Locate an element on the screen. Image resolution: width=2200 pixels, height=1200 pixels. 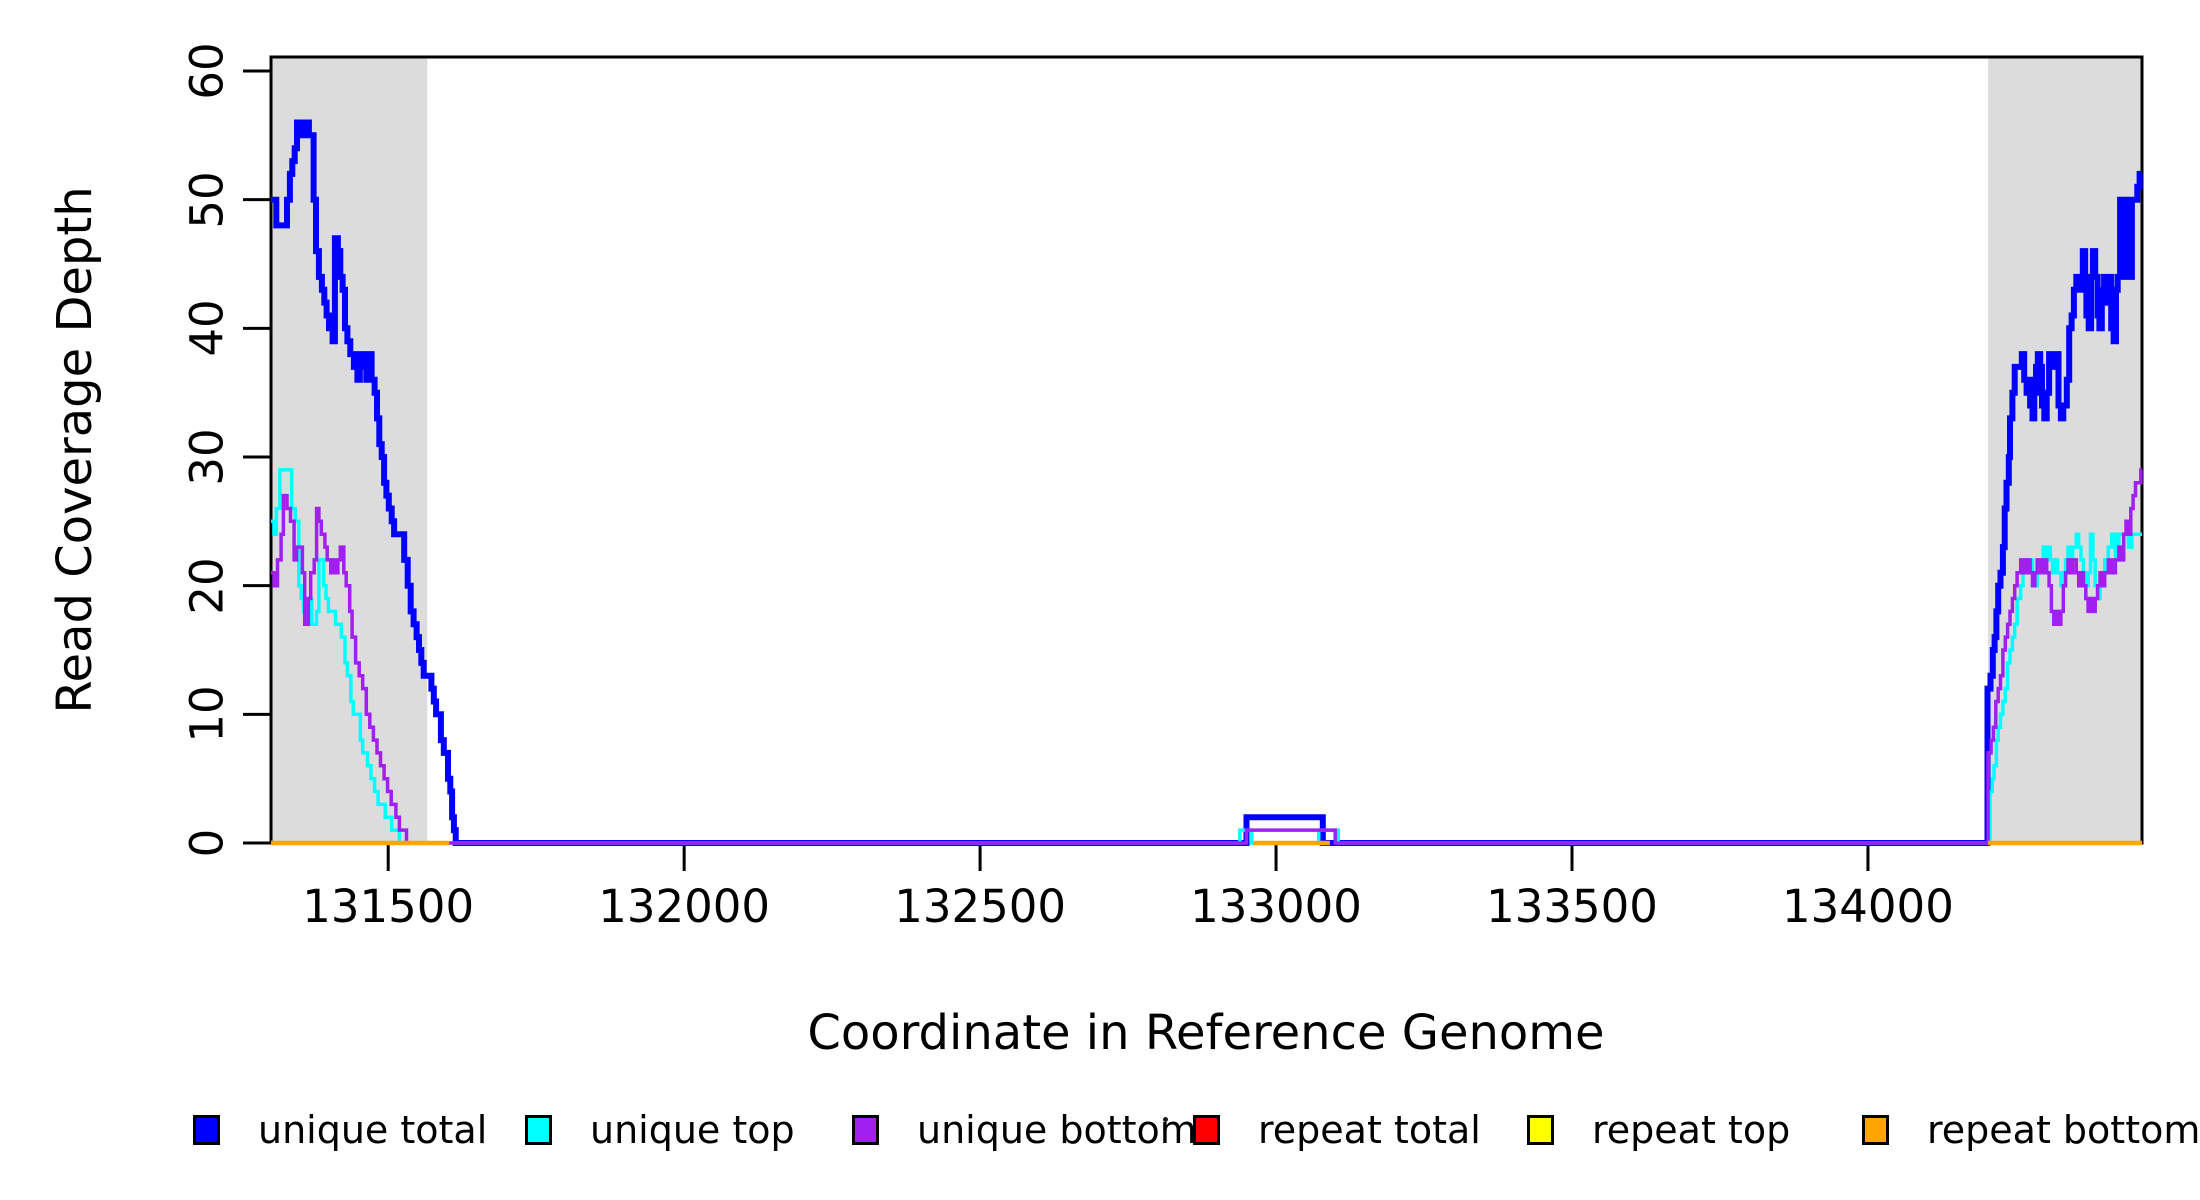
x-tick-label: 131500 is located at coordinates (388, 906).